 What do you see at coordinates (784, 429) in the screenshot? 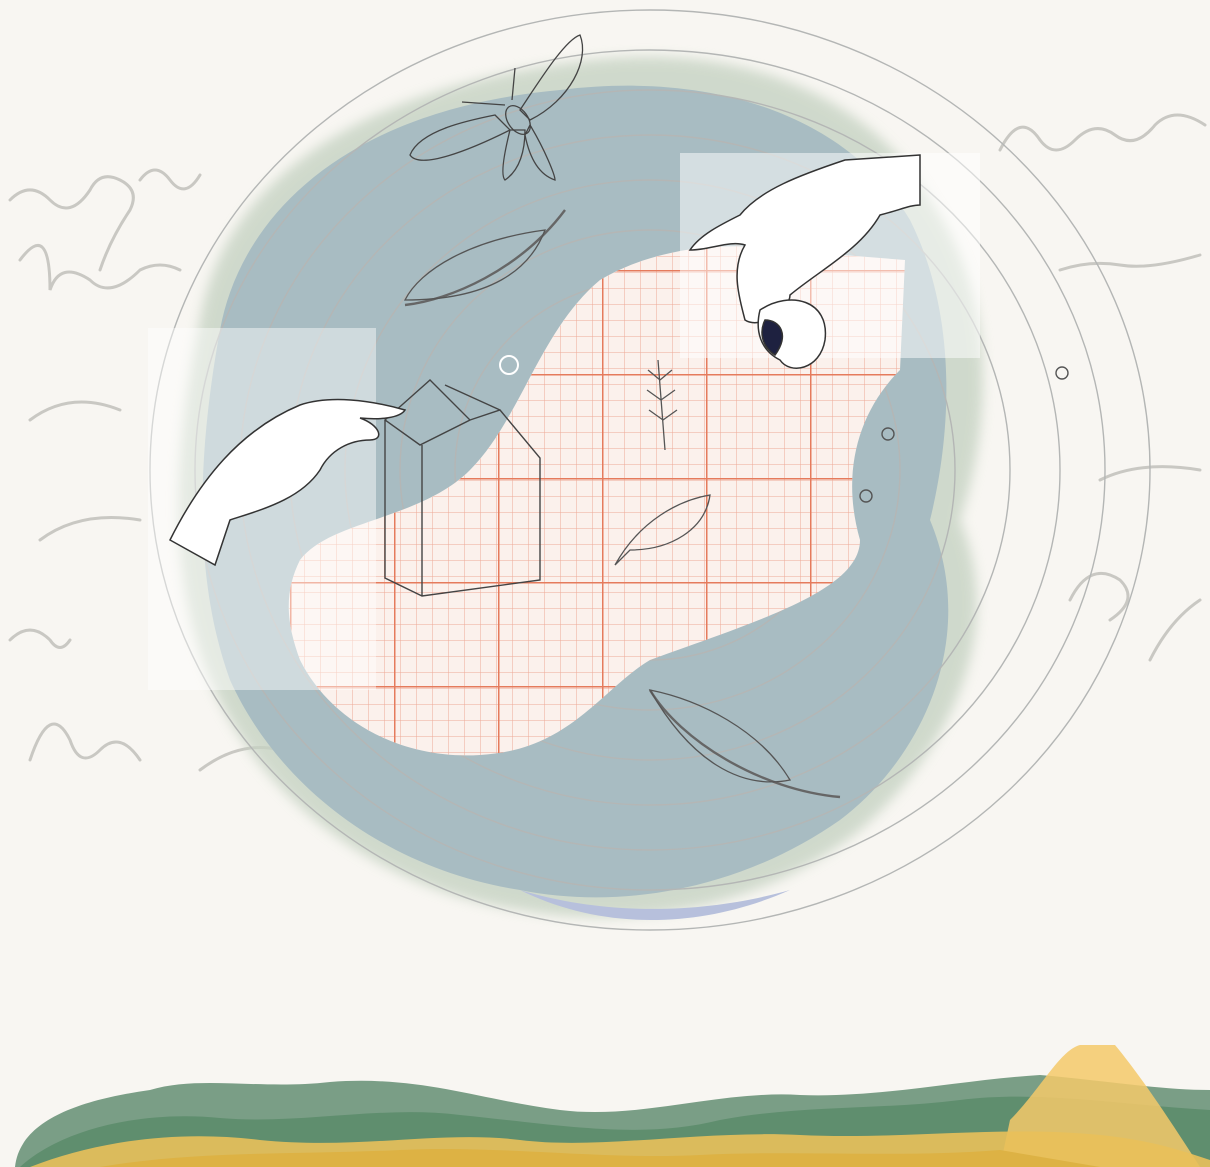
I see `dots` at bounding box center [784, 429].